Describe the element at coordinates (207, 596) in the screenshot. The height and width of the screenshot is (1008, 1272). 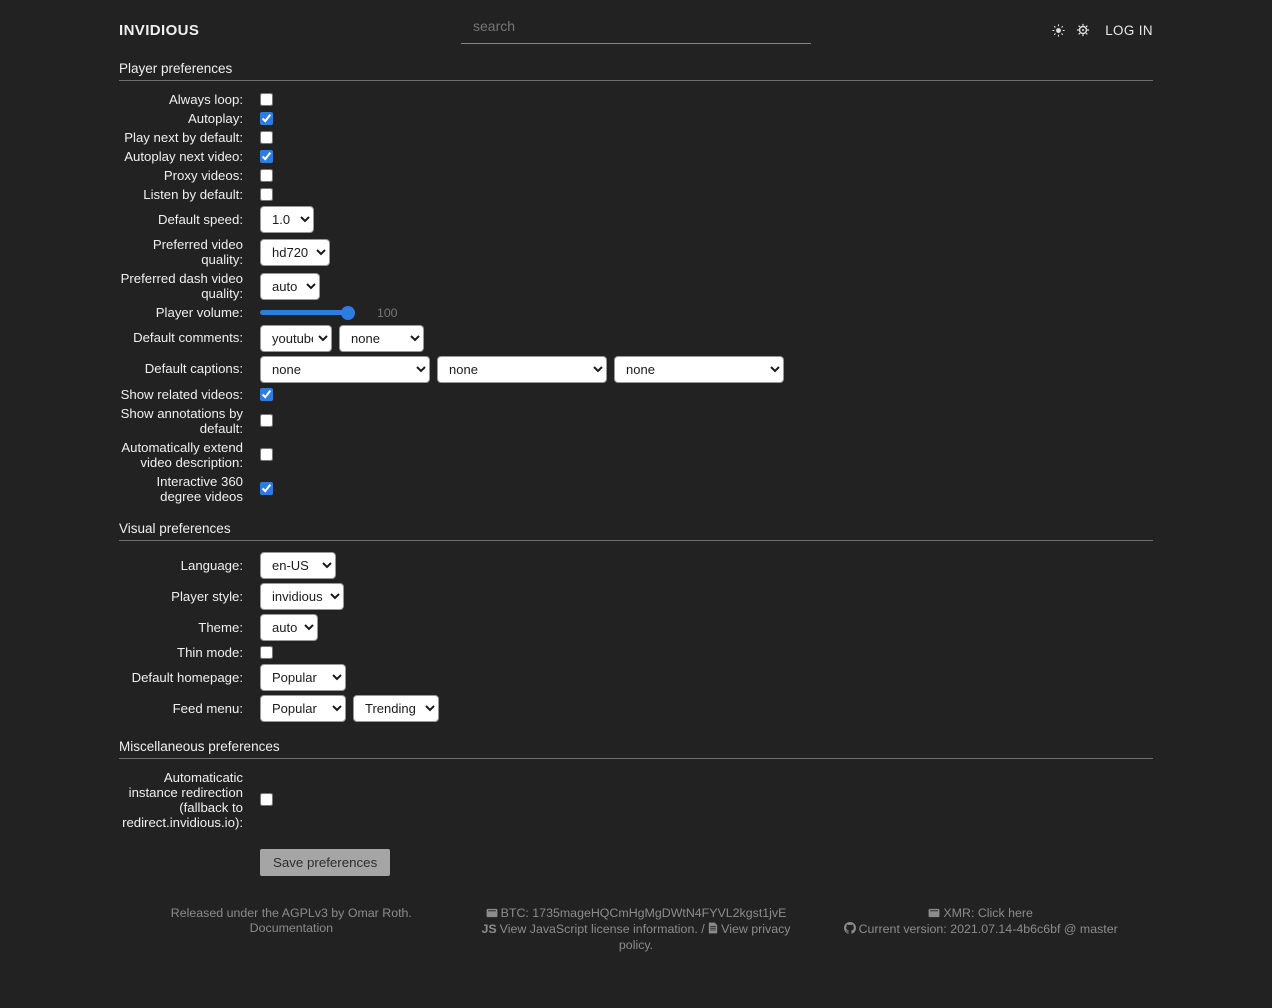
I see `pref-label: Player style:` at that location.